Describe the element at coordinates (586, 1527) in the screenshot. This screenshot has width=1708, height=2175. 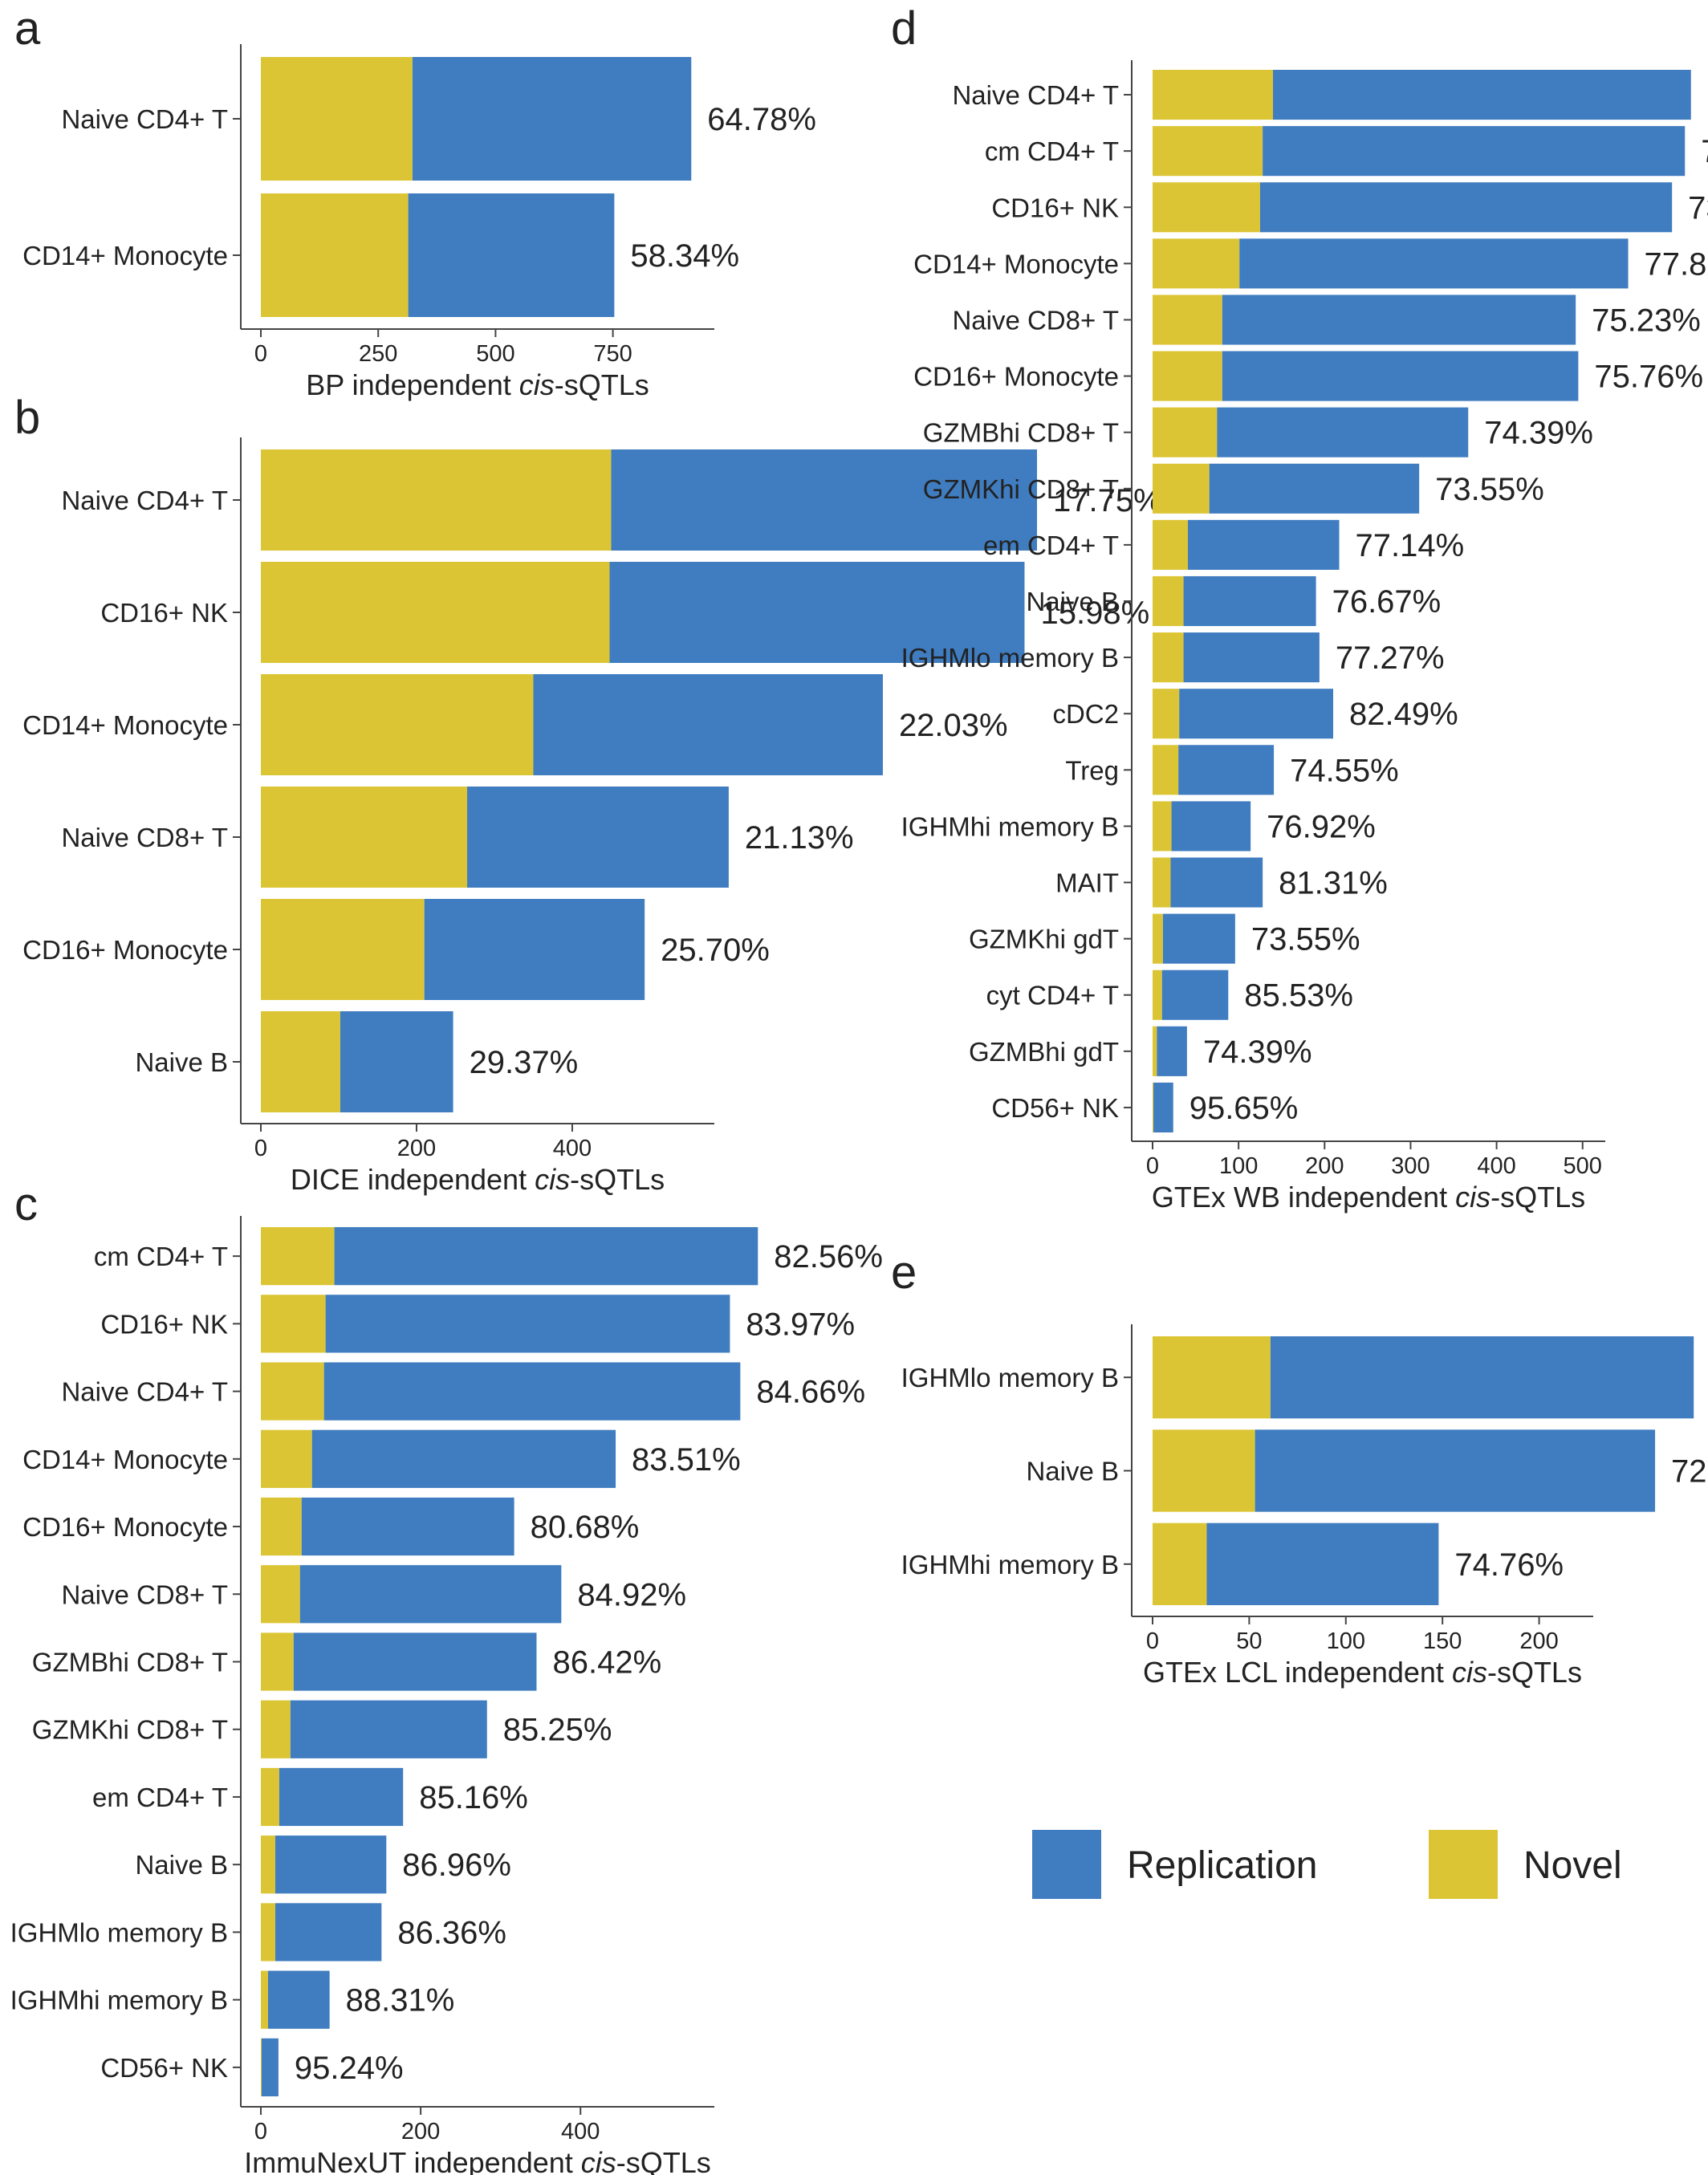
I see `panel-c-data-label: 80.68%` at that location.